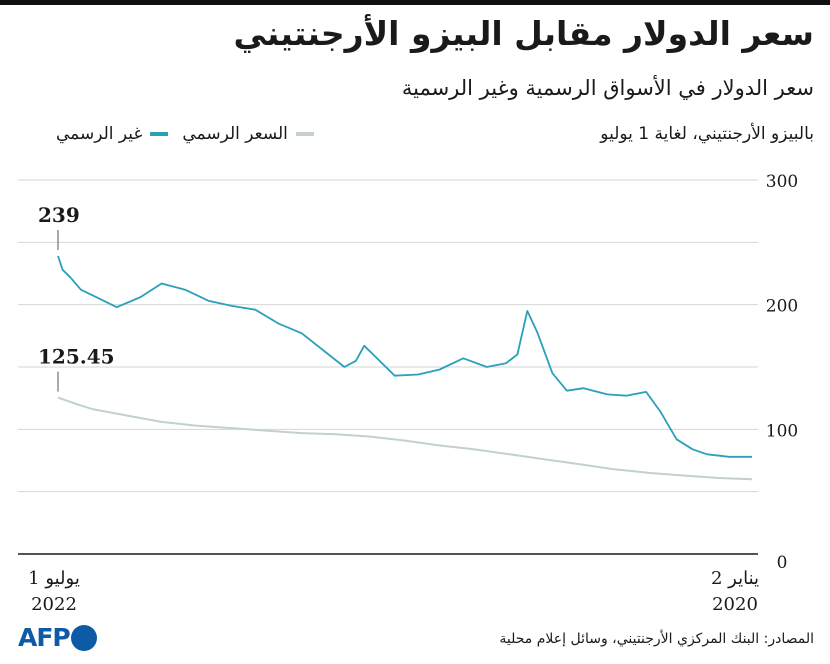 The image size is (830, 664). Describe the element at coordinates (735, 578) in the screenshot. I see `x-axis-start-day: 2 يناير` at that location.